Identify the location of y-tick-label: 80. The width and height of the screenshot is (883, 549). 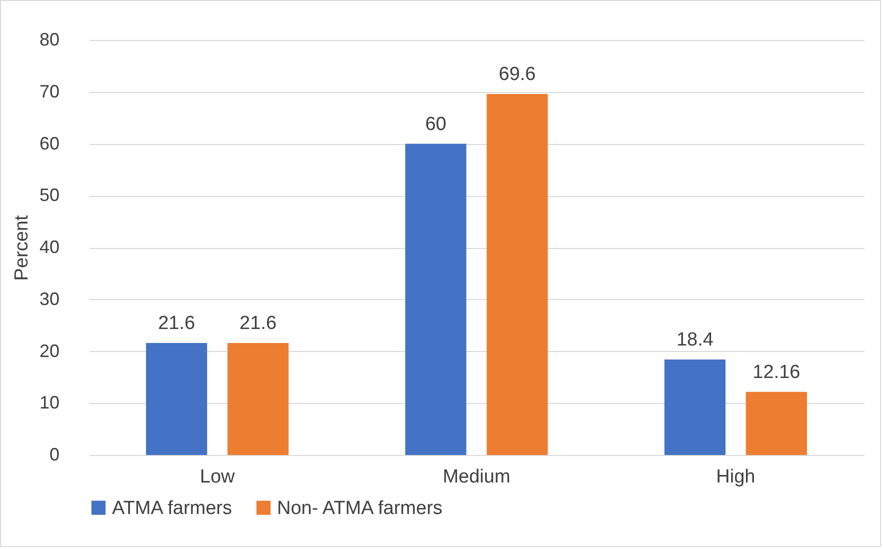
(49, 40).